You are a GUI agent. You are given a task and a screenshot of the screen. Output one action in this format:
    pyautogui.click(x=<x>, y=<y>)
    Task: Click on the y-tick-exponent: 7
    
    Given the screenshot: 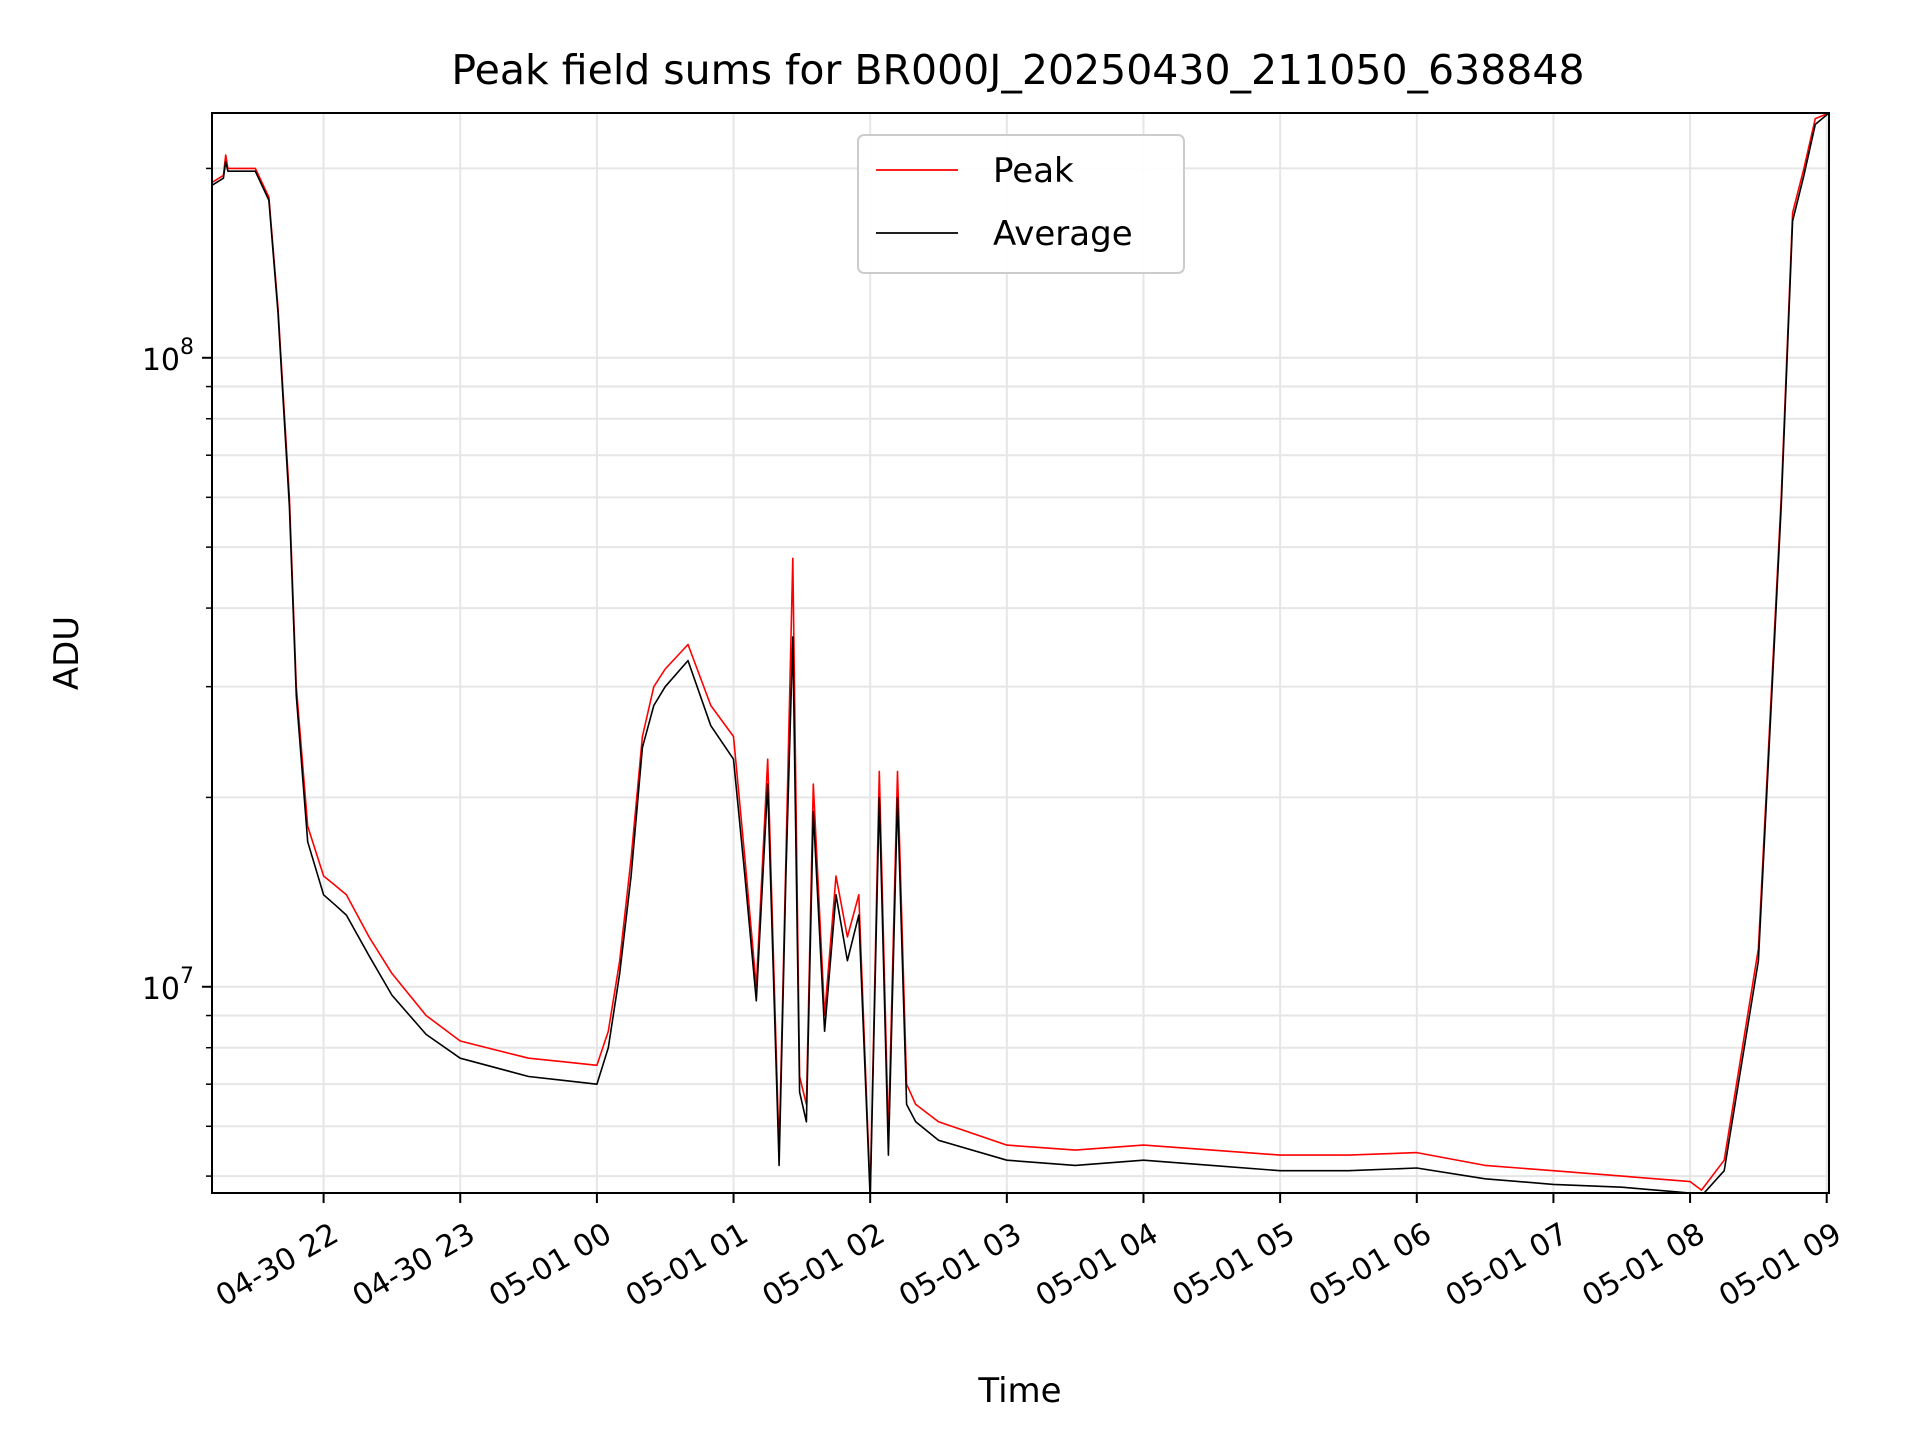 What is the action you would take?
    pyautogui.click(x=187, y=976)
    